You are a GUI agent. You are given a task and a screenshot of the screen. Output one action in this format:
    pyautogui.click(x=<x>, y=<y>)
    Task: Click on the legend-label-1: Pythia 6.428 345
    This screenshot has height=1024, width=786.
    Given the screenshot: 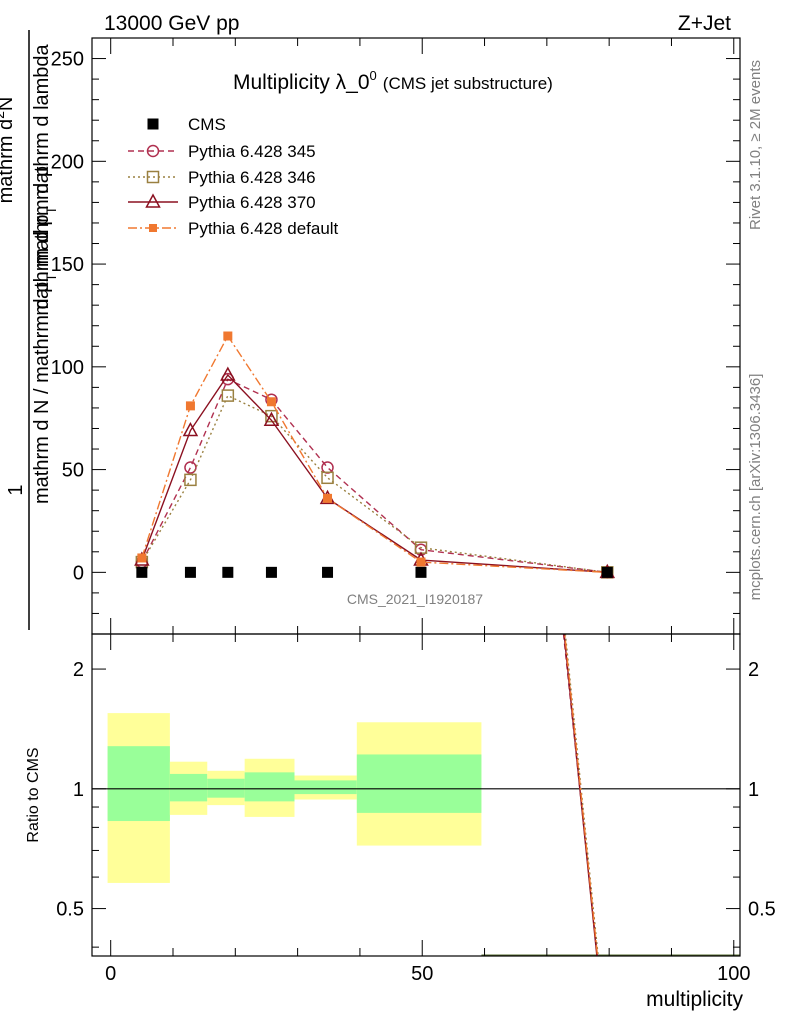 What is the action you would take?
    pyautogui.click(x=252, y=151)
    